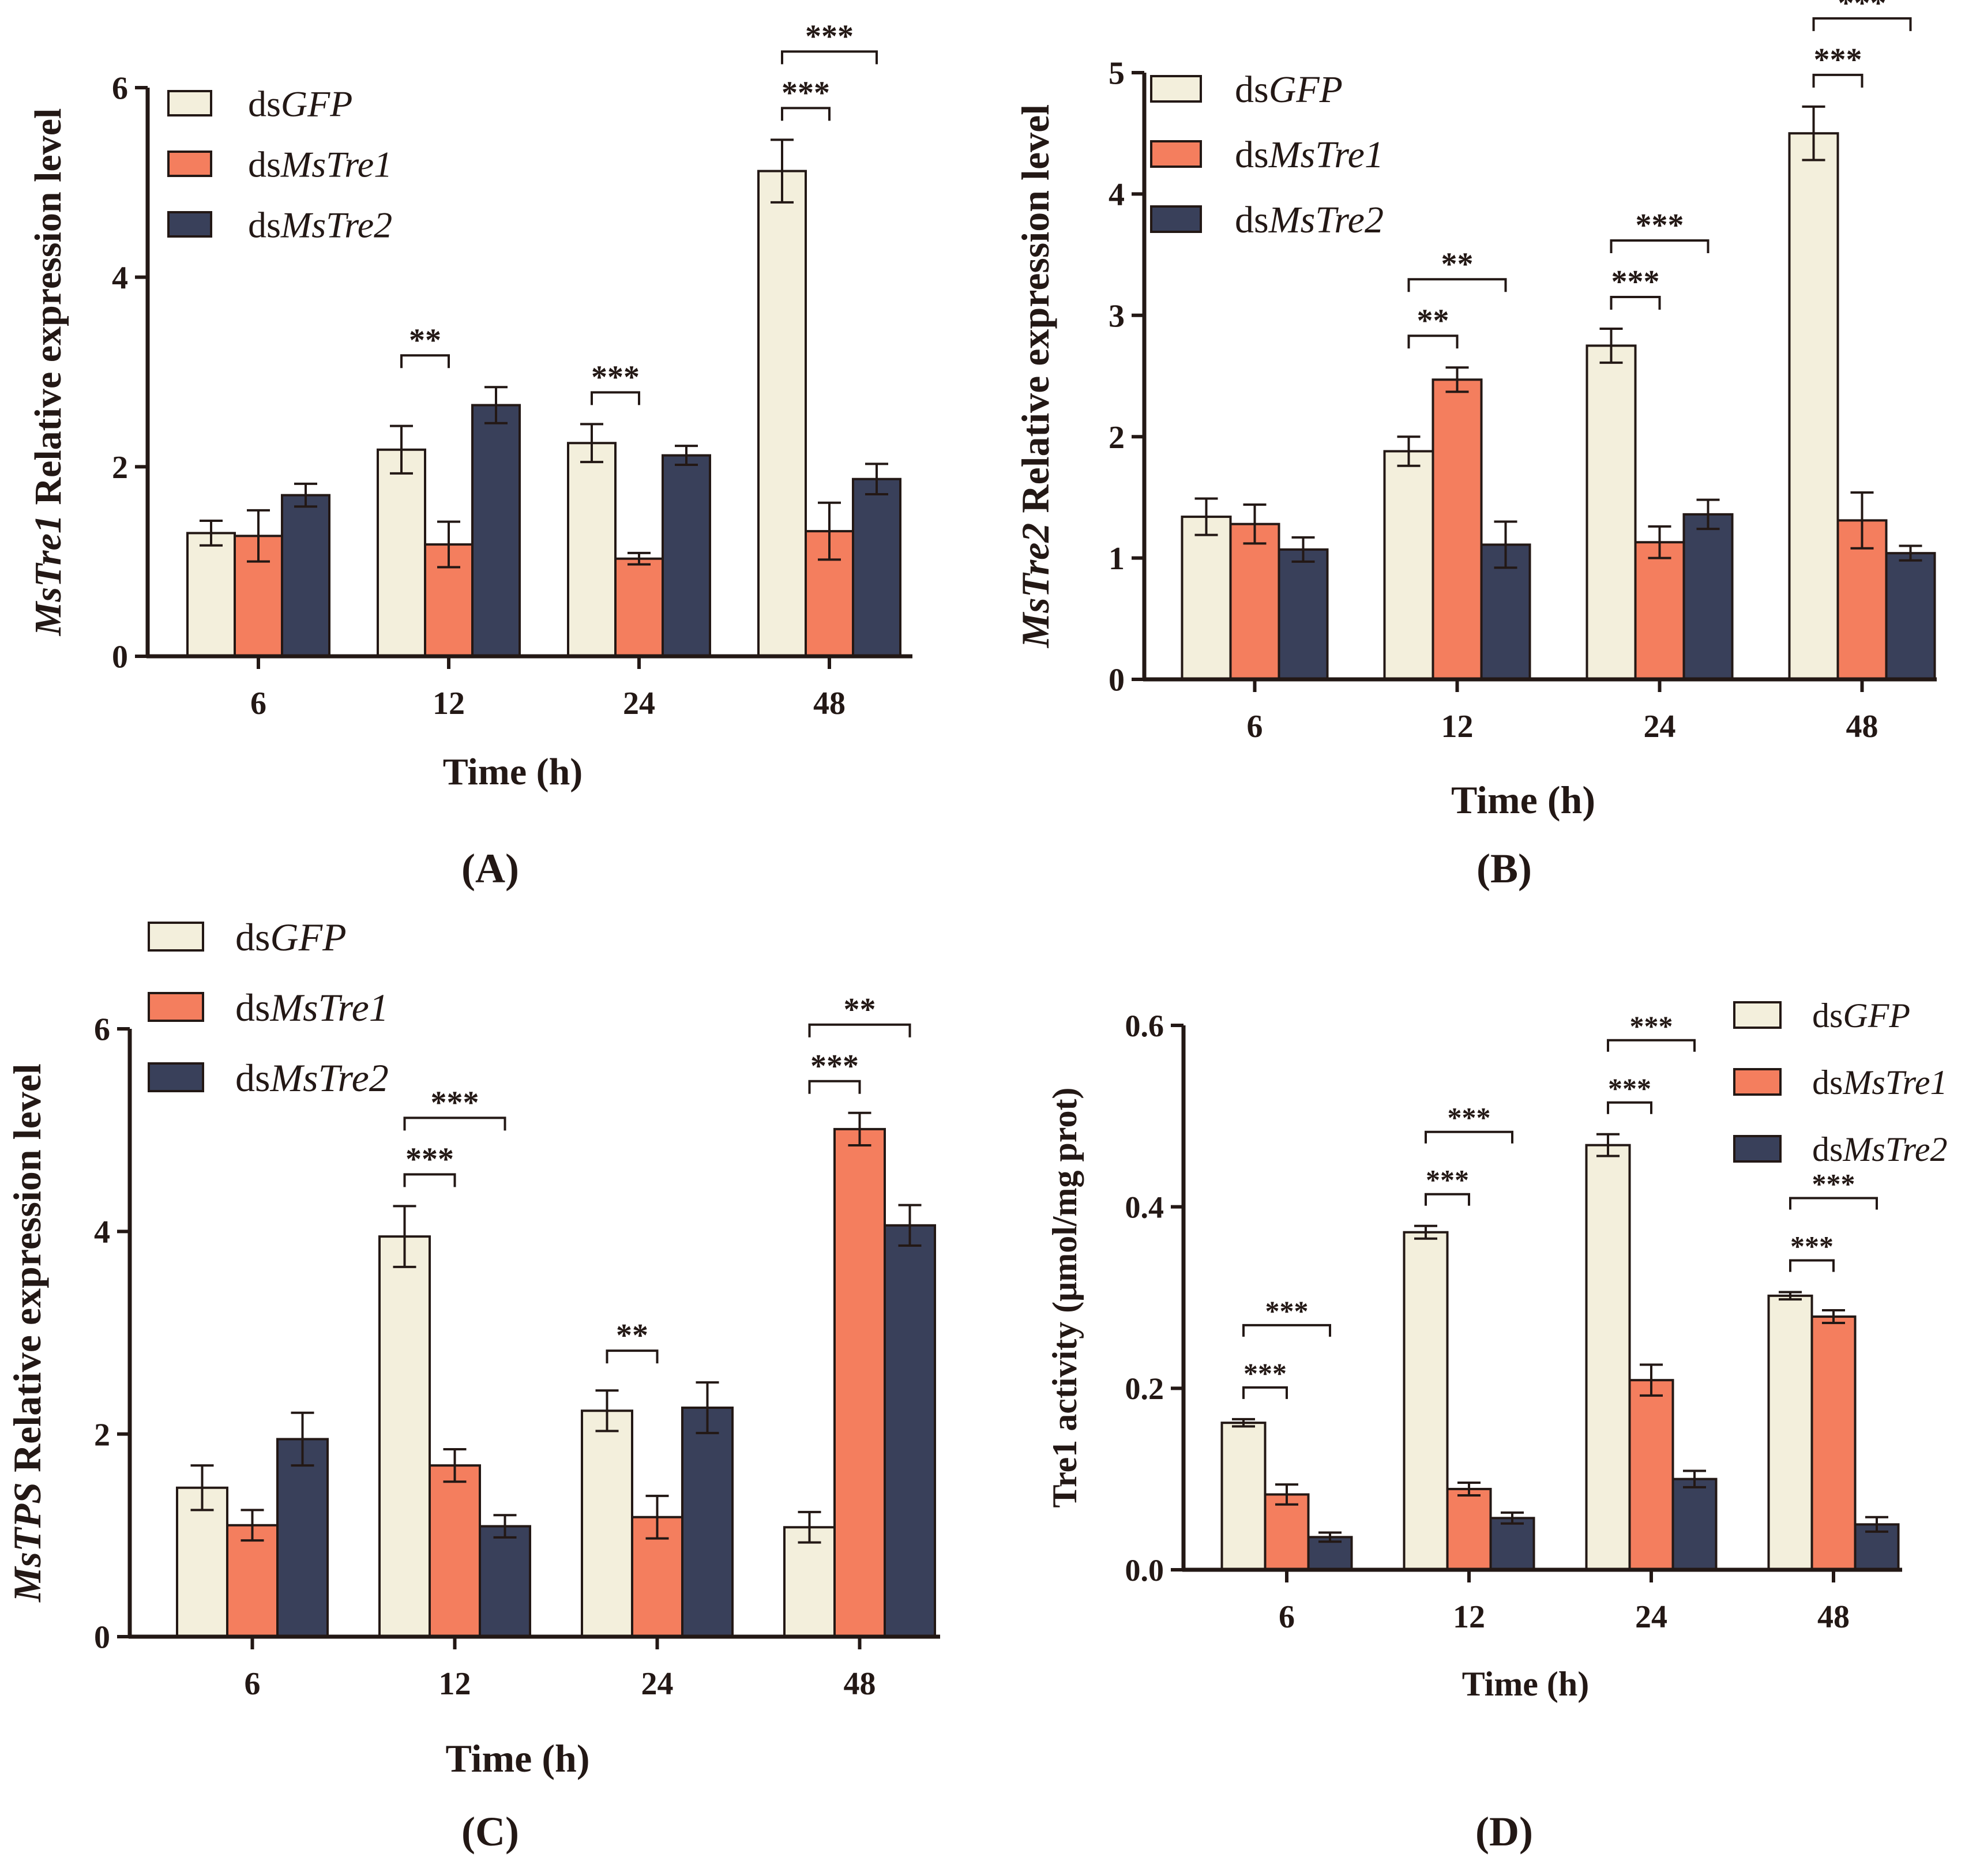 This screenshot has width=1980, height=1876. What do you see at coordinates (1659, 611) in the screenshot?
I see `bar-dsmstre1-24h` at bounding box center [1659, 611].